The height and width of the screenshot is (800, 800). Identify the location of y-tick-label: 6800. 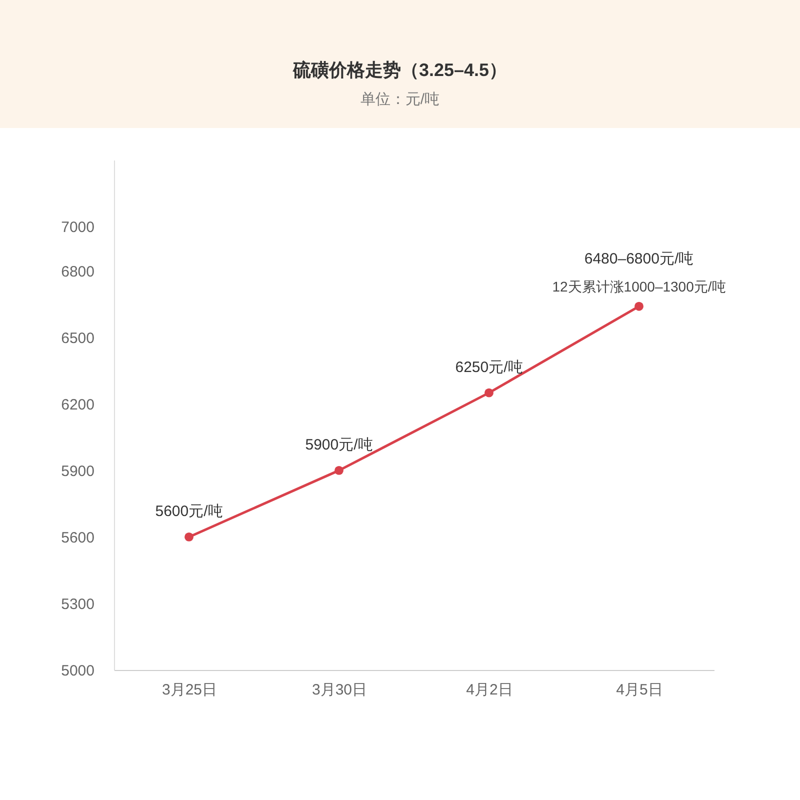
(77, 271).